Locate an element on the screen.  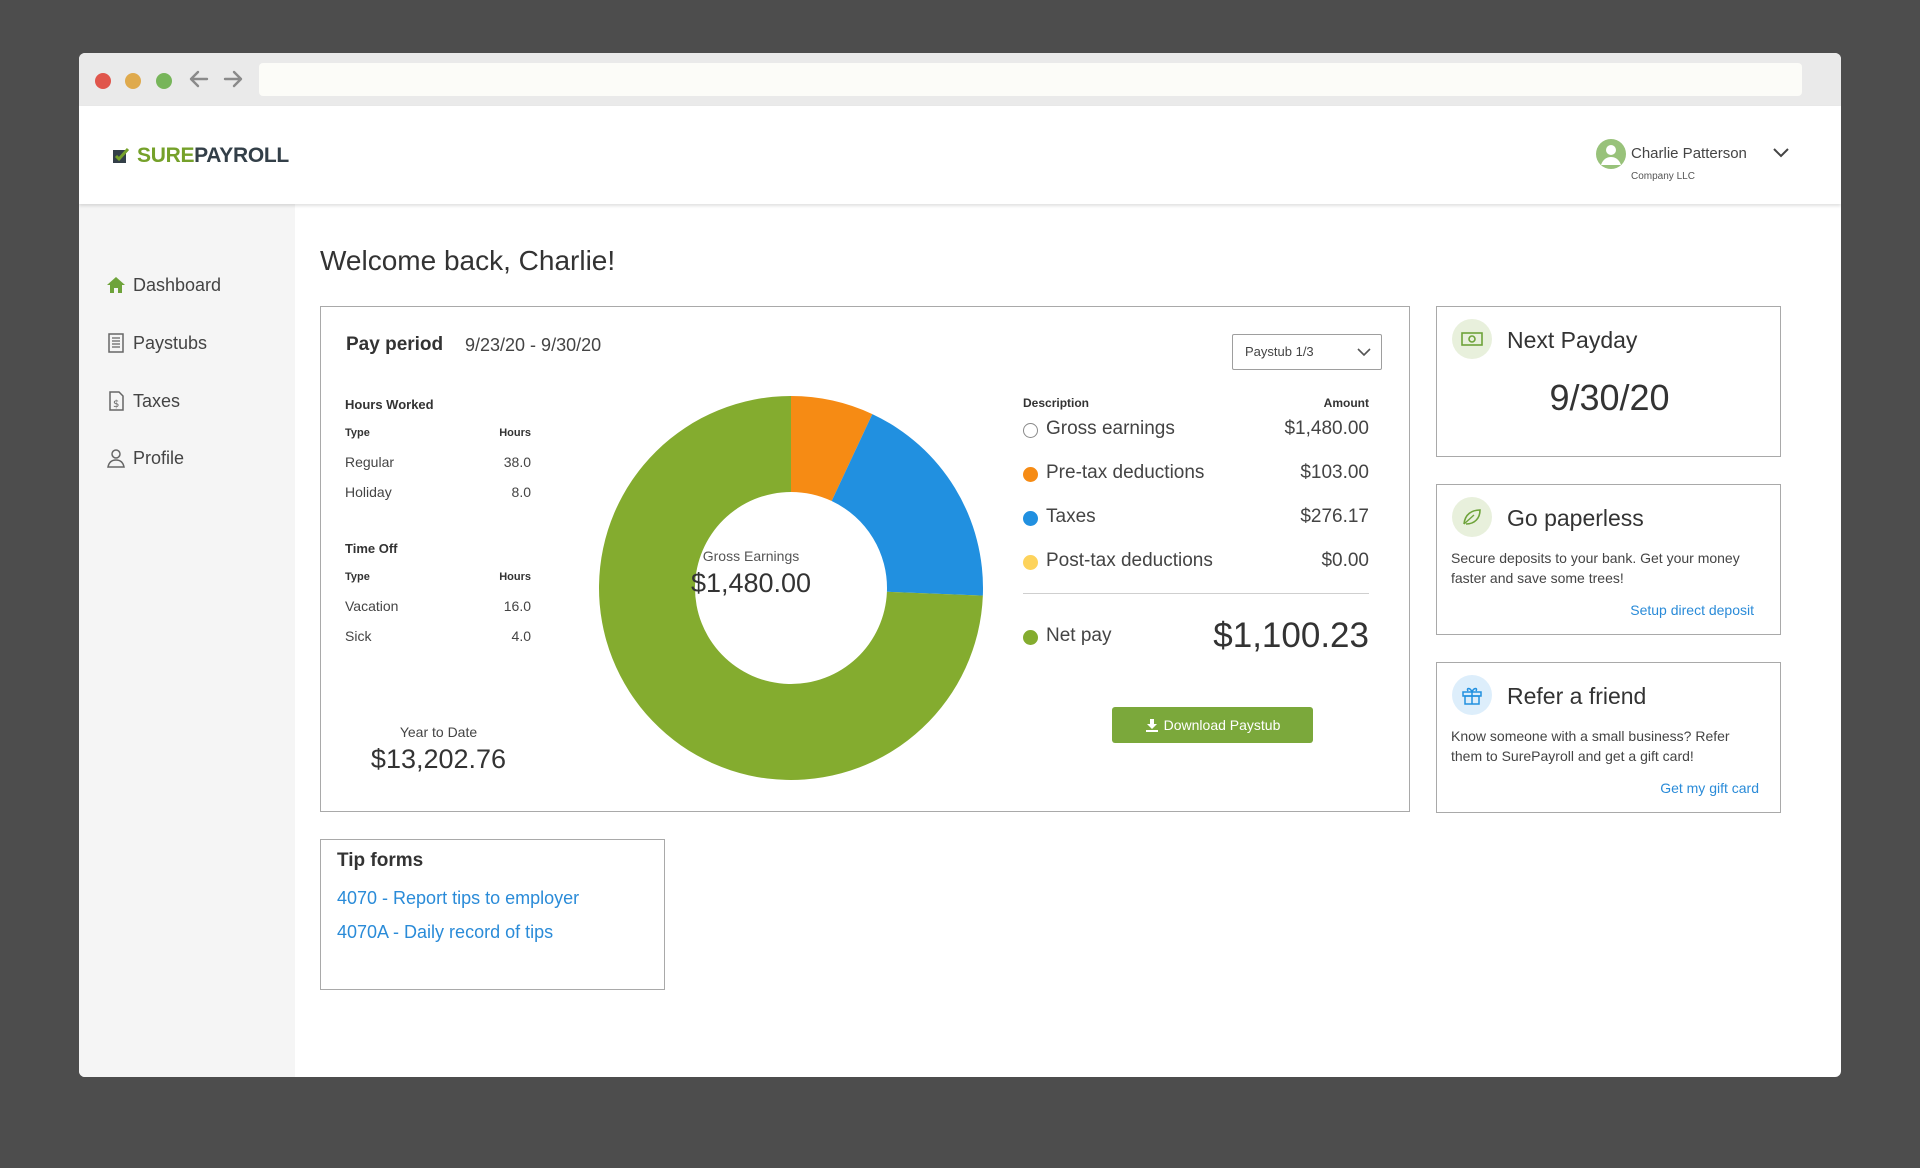
money-icon-circle is located at coordinates (1472, 339).